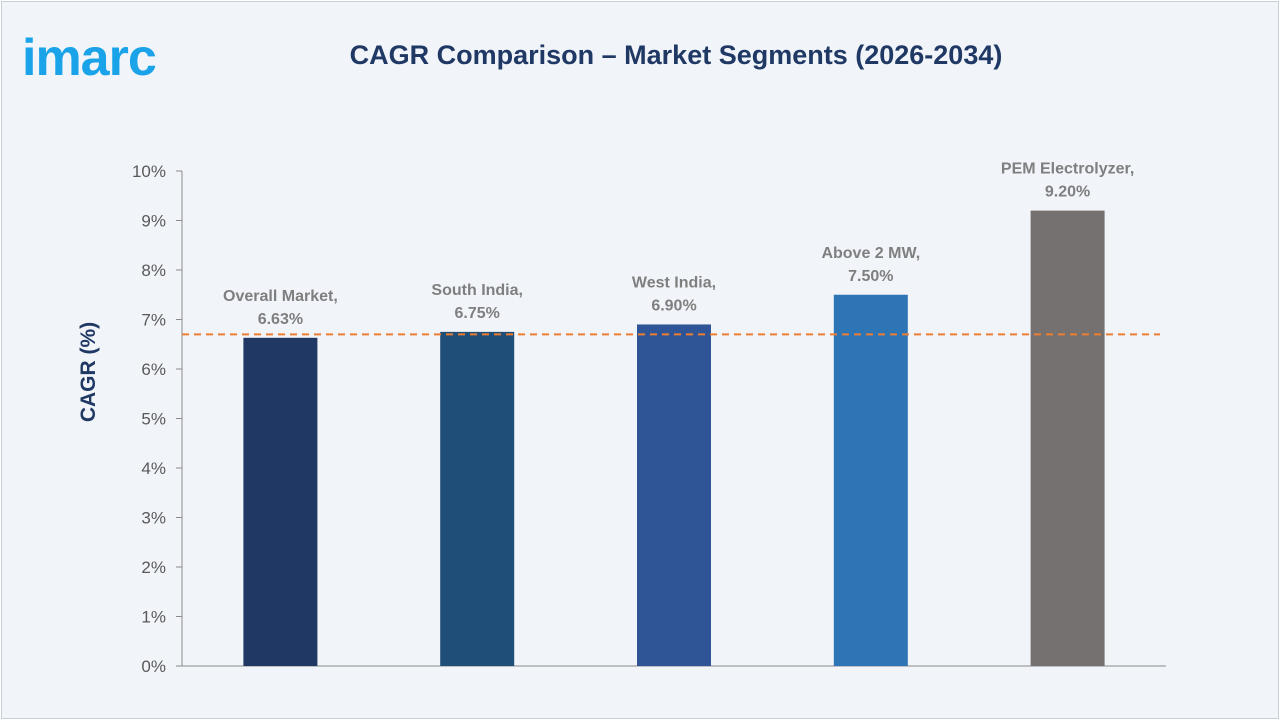 The height and width of the screenshot is (720, 1280). Describe the element at coordinates (153, 518) in the screenshot. I see `y-tick-label: 3%` at that location.